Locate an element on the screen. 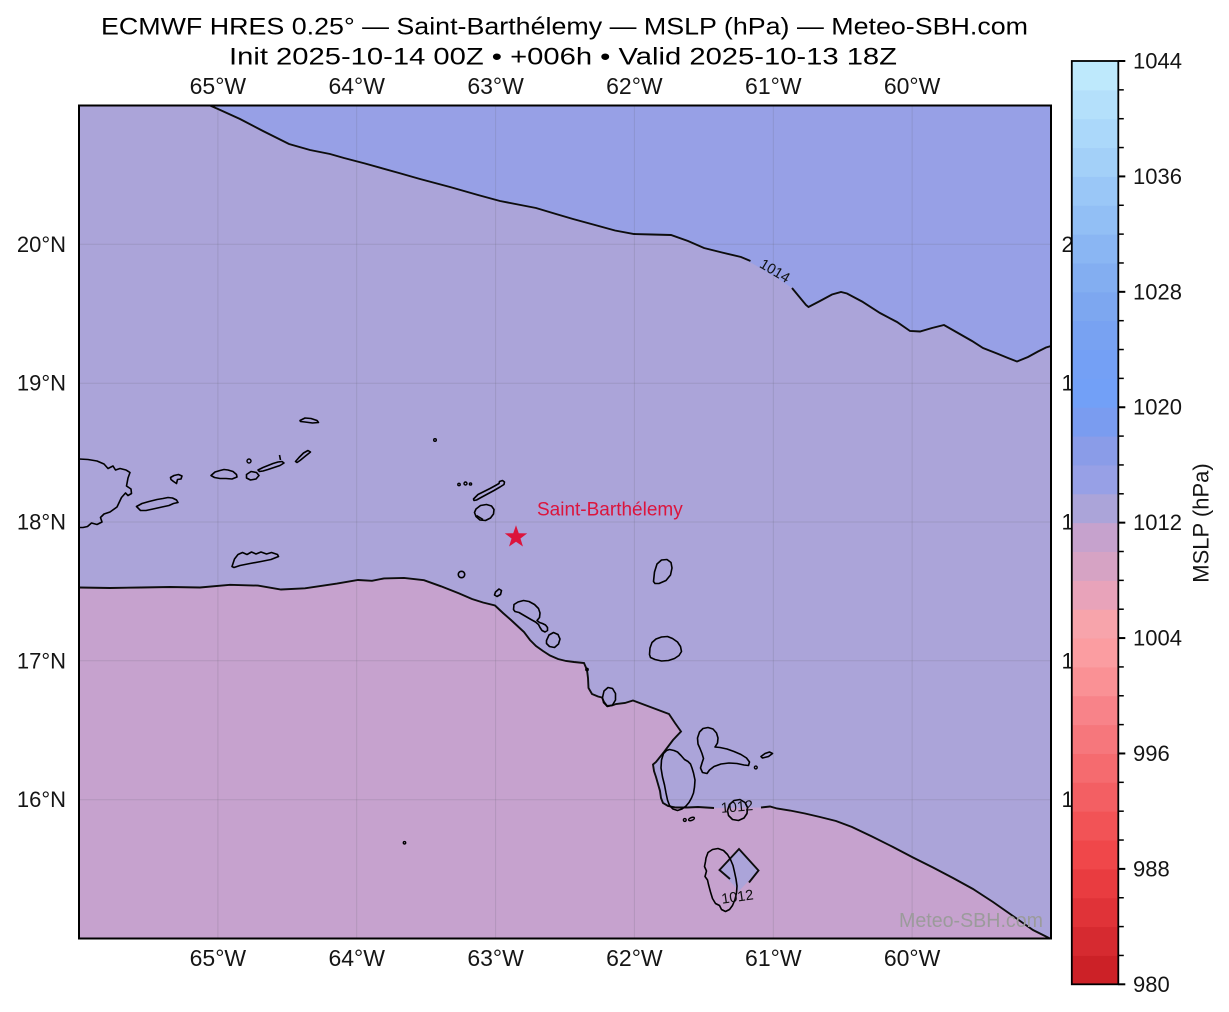 The image size is (1229, 1012). svg-text: Meteo-SBH.com is located at coordinates (971, 920).